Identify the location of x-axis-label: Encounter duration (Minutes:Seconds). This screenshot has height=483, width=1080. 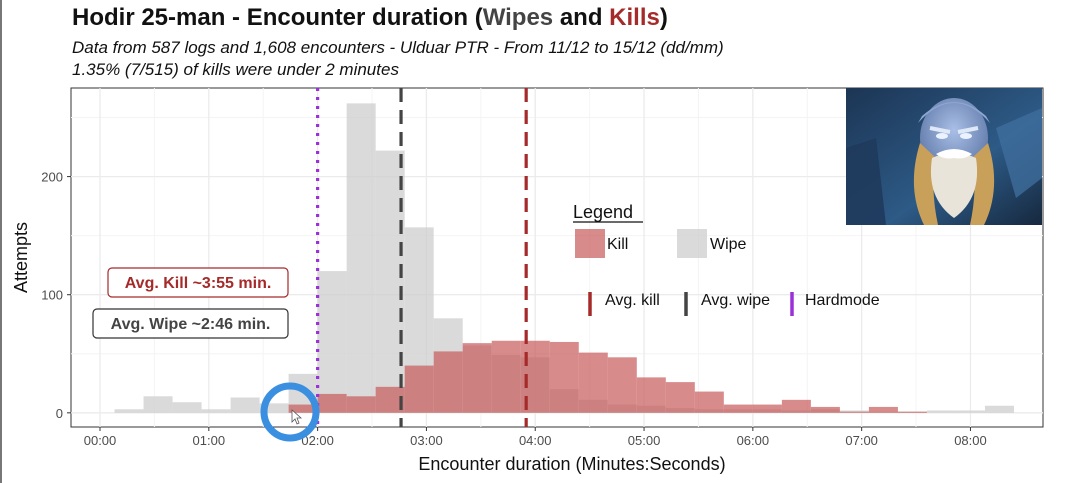
(571, 464).